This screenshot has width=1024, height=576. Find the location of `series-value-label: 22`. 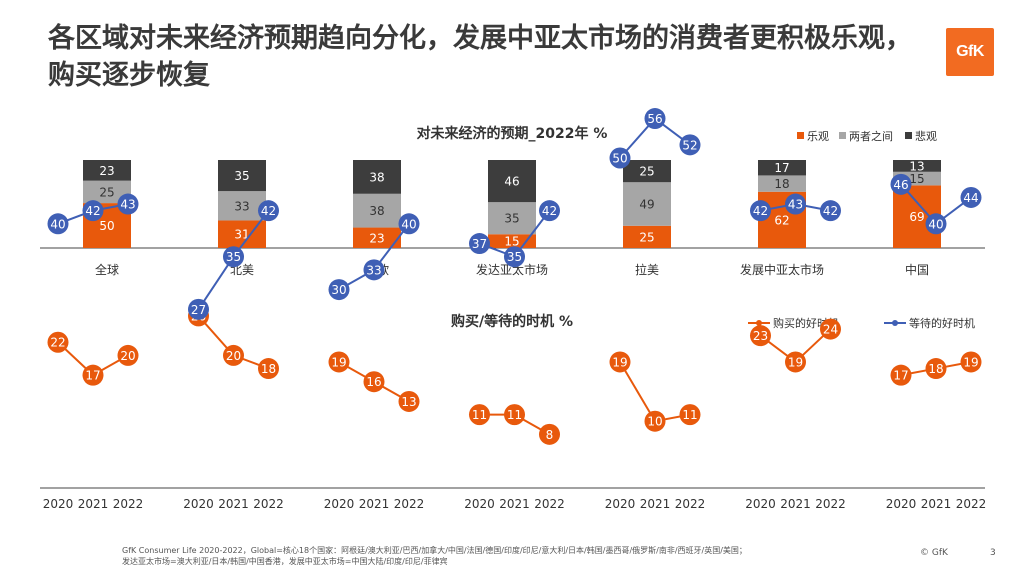

series-value-label: 22 is located at coordinates (57, 343).